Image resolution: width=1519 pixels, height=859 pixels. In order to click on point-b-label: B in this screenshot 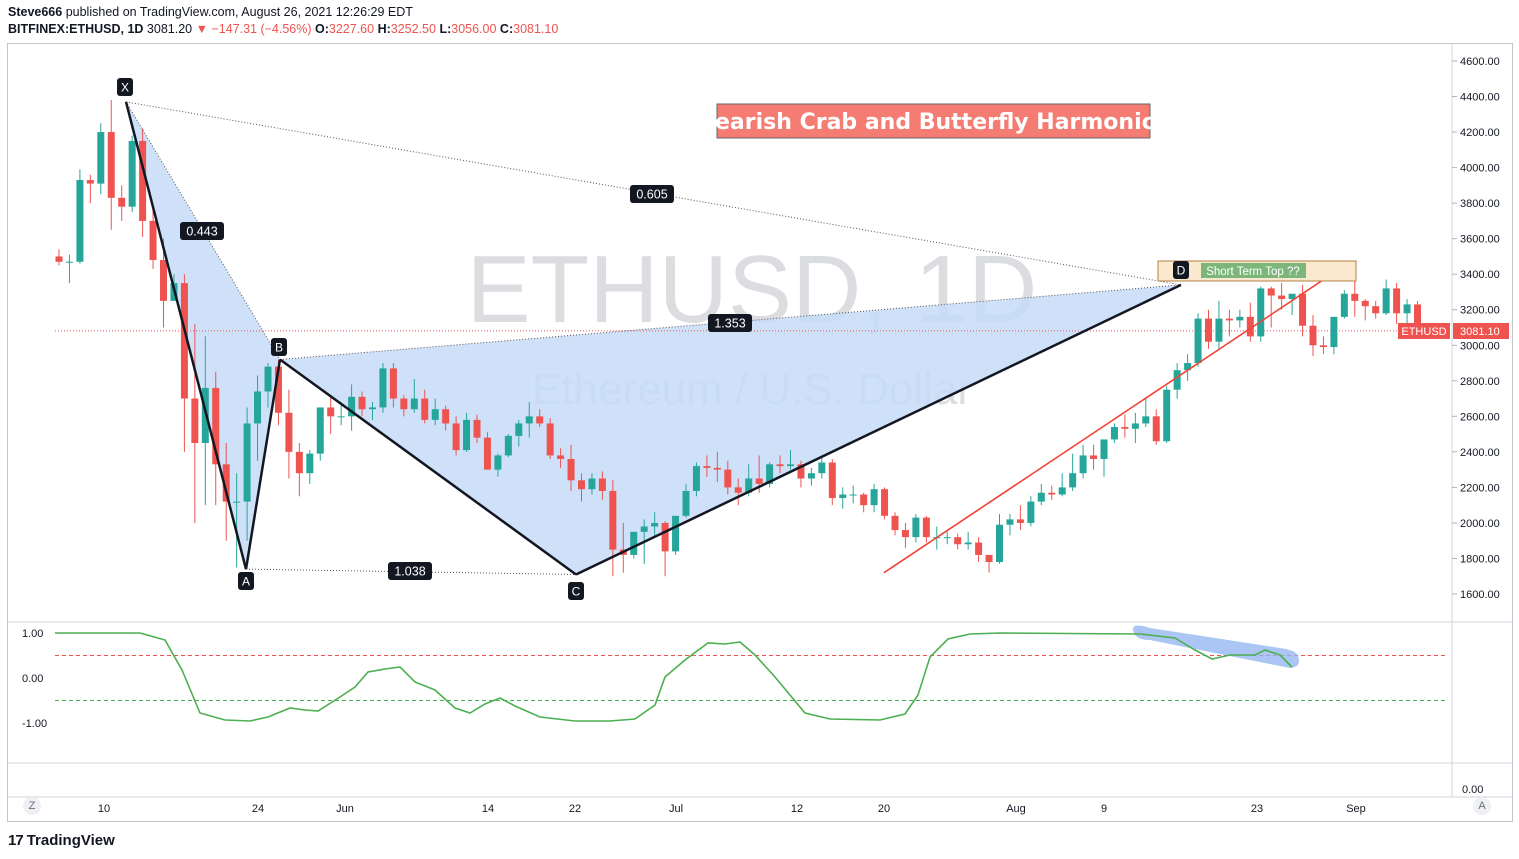, I will do `click(279, 348)`.